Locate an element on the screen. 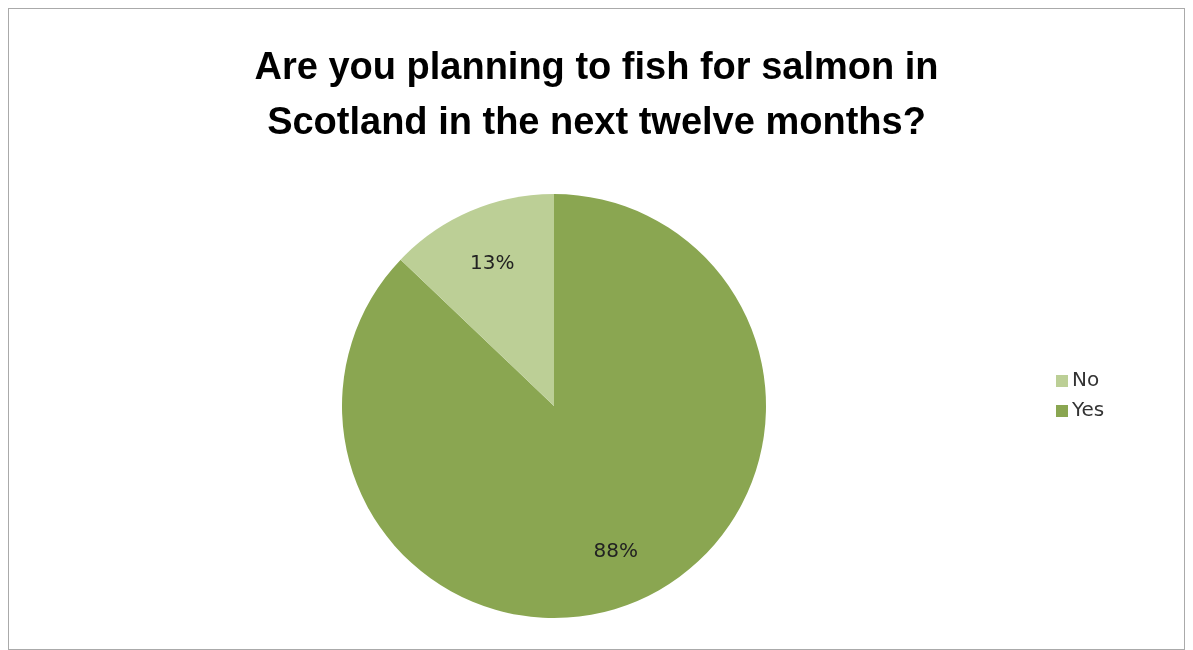 Image resolution: width=1193 pixels, height=650 pixels. pie-slice is located at coordinates (477, 300).